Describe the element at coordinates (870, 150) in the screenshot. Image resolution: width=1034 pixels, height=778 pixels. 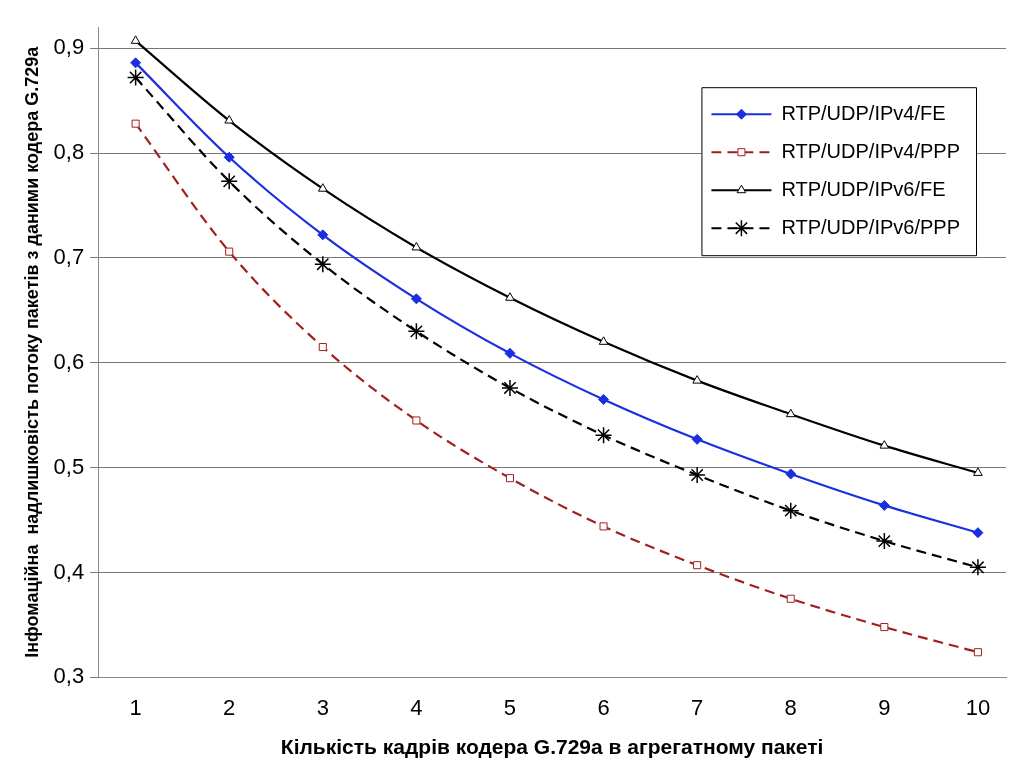
I see `legend-label: RTP/UDP/IPv4/PPP` at that location.